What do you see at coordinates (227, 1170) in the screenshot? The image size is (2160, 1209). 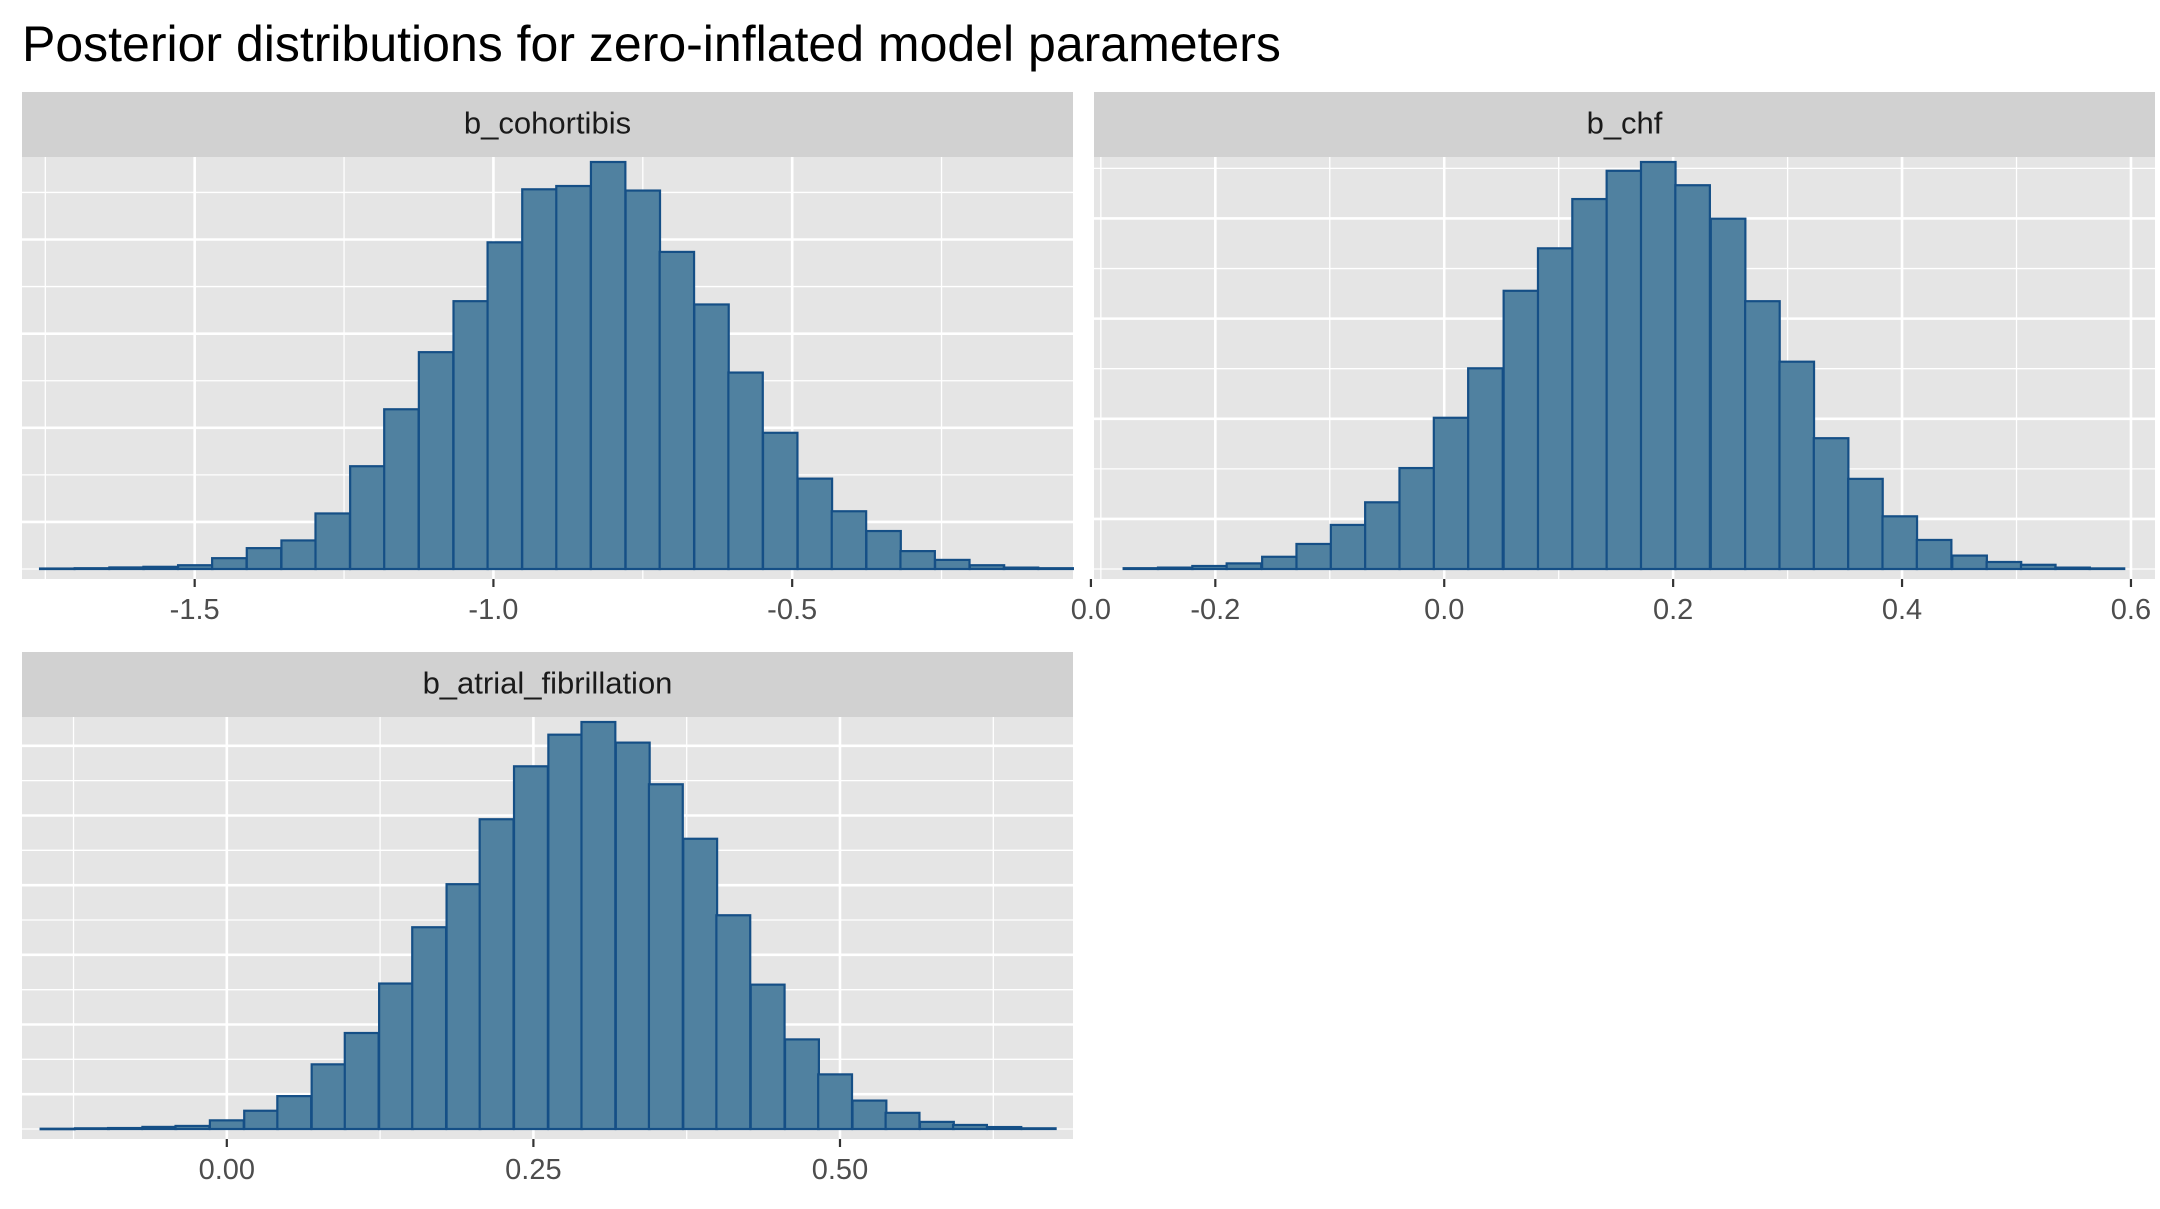 I see `x-tick-label-0p00: 0.00` at bounding box center [227, 1170].